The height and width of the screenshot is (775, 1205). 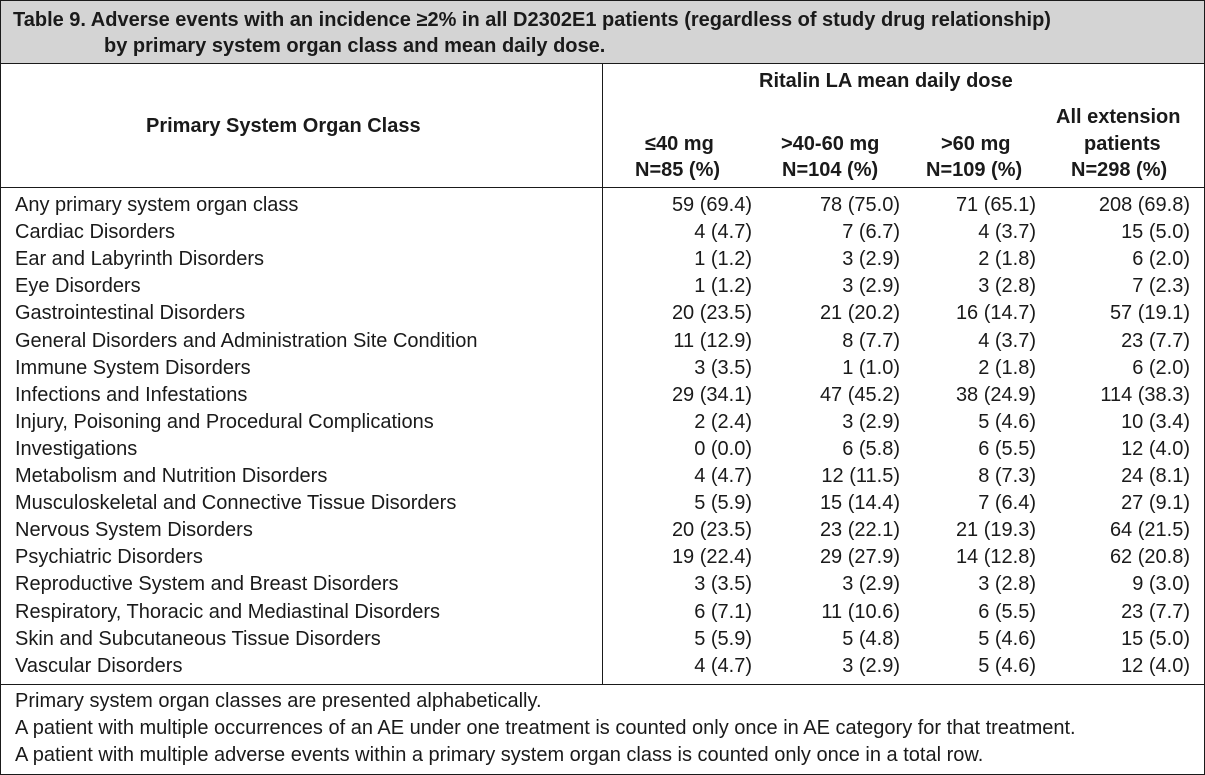 I want to click on value-cell-col2: 8 (7.7), so click(x=871, y=340).